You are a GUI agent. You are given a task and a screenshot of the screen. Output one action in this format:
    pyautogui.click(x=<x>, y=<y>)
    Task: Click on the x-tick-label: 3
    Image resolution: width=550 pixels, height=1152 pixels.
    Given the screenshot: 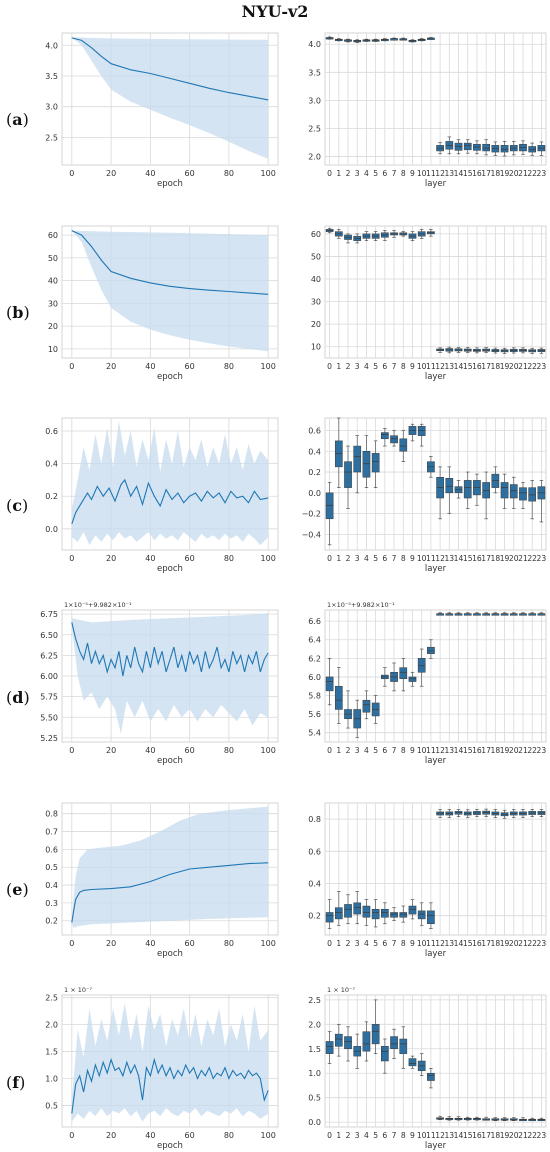 What is the action you would take?
    pyautogui.click(x=357, y=558)
    